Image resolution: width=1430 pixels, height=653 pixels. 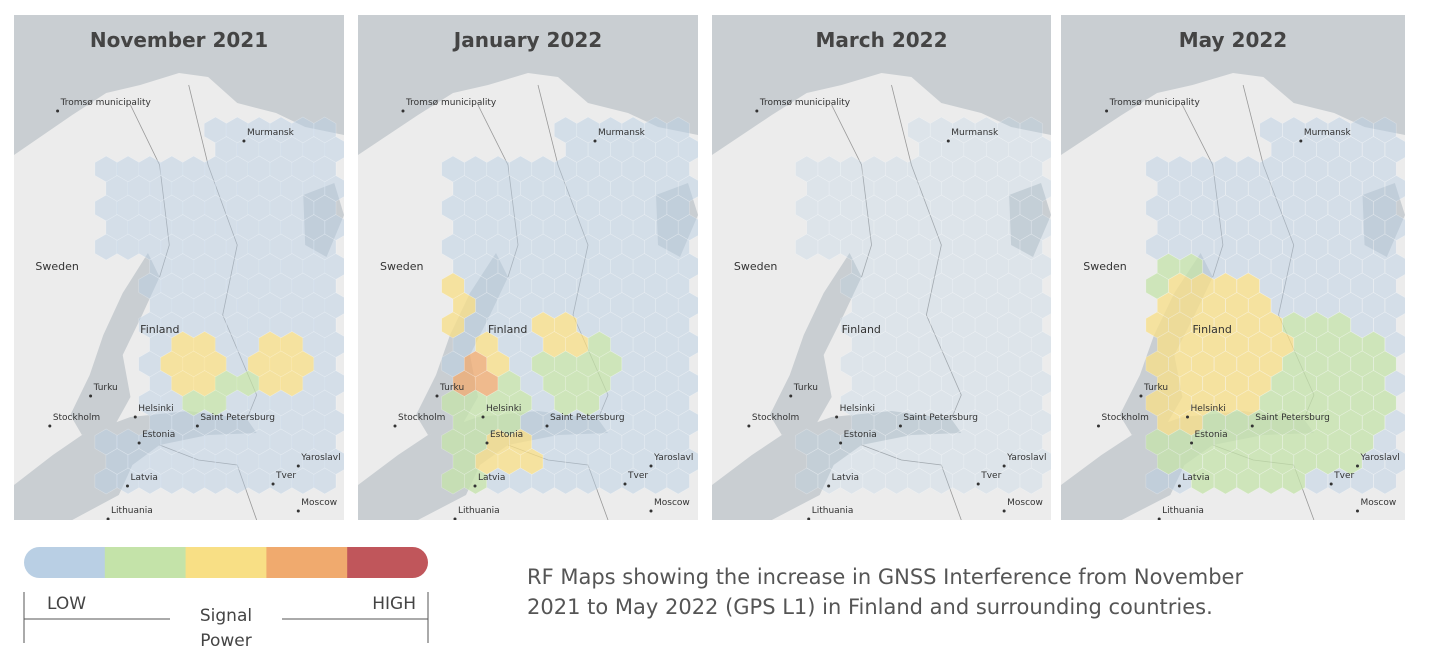 What do you see at coordinates (1155, 103) in the screenshot?
I see `place-label: Tromsø municipality` at bounding box center [1155, 103].